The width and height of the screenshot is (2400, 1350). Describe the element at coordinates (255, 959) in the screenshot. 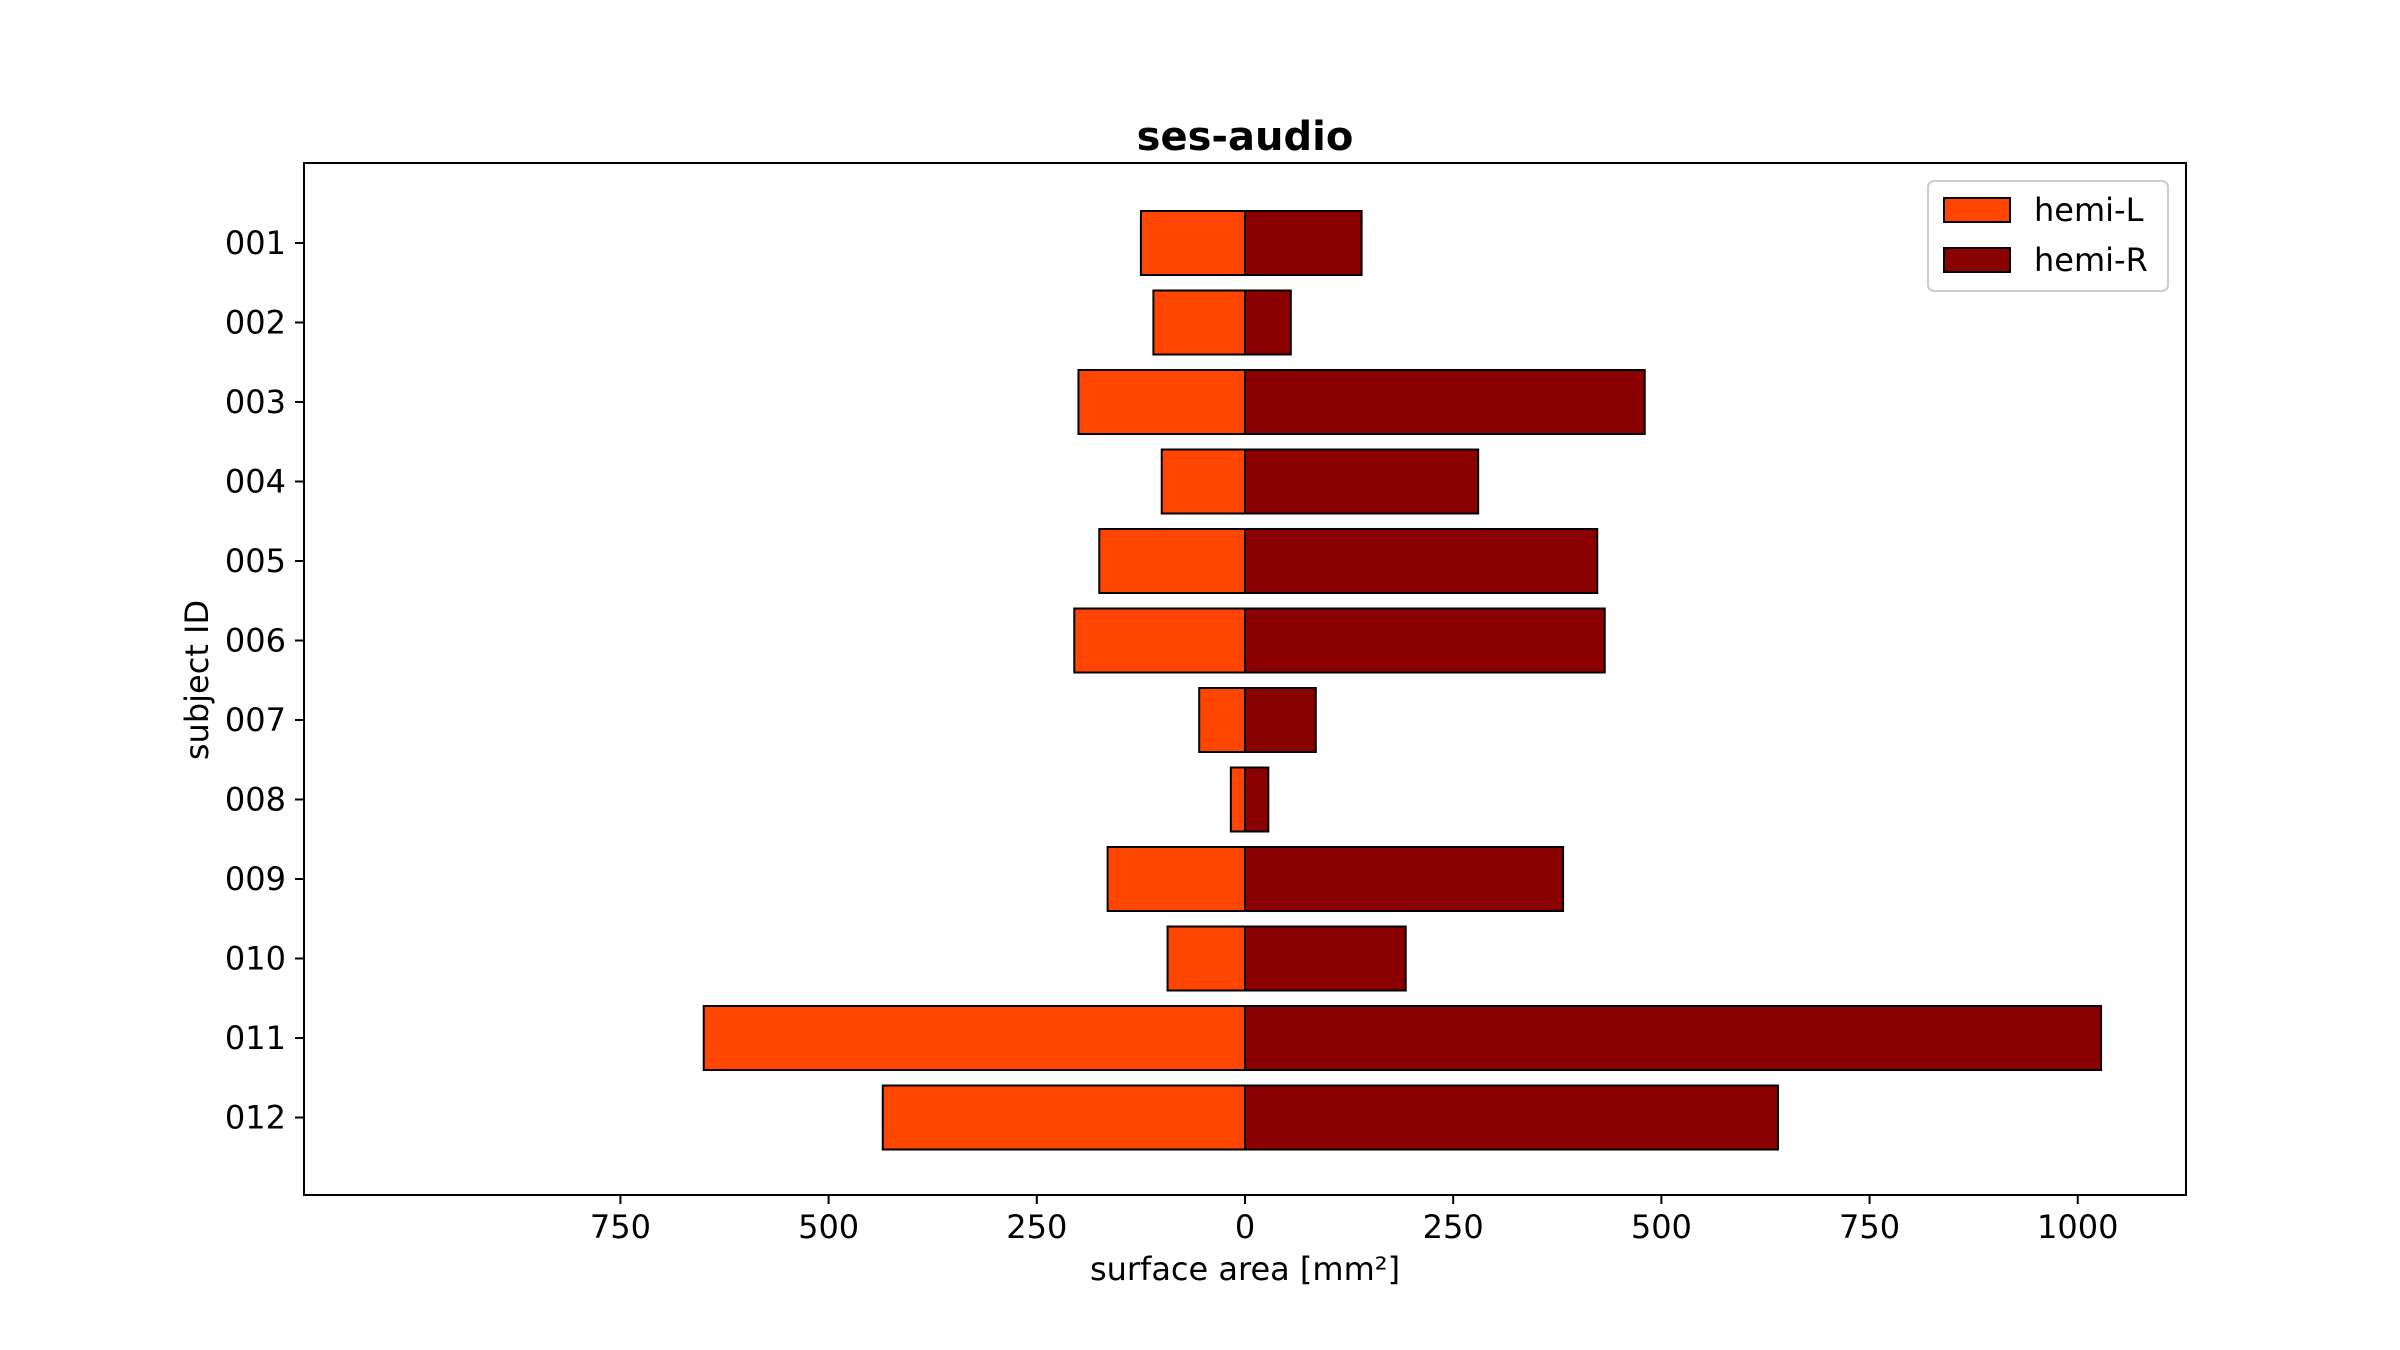

I see `y-tick-label: 010` at that location.